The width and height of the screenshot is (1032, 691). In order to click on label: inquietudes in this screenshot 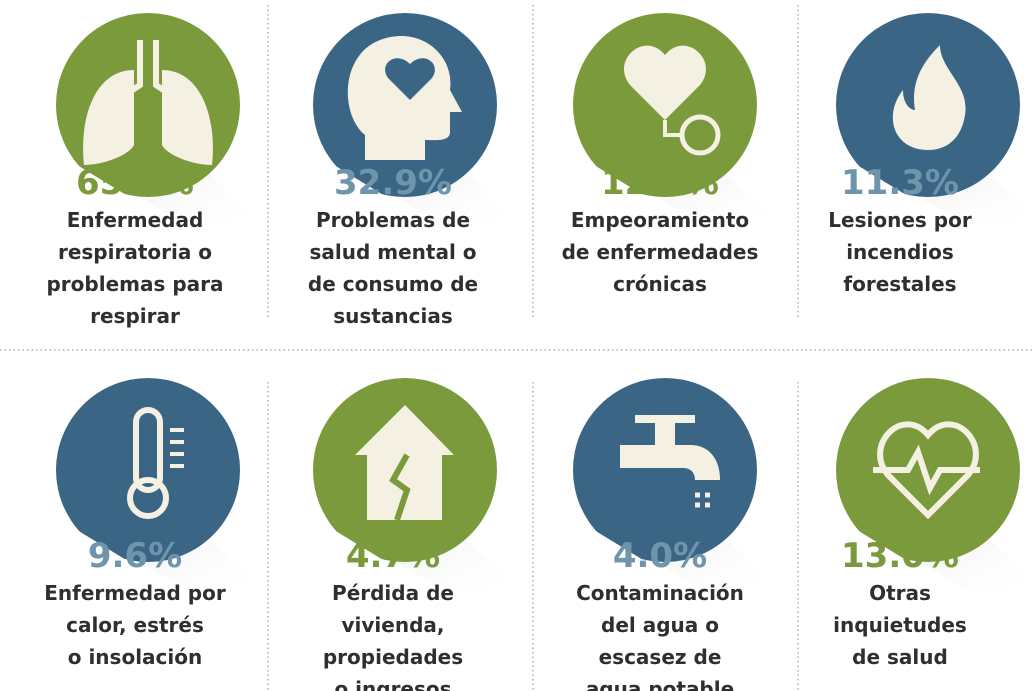, I will do `click(900, 625)`.